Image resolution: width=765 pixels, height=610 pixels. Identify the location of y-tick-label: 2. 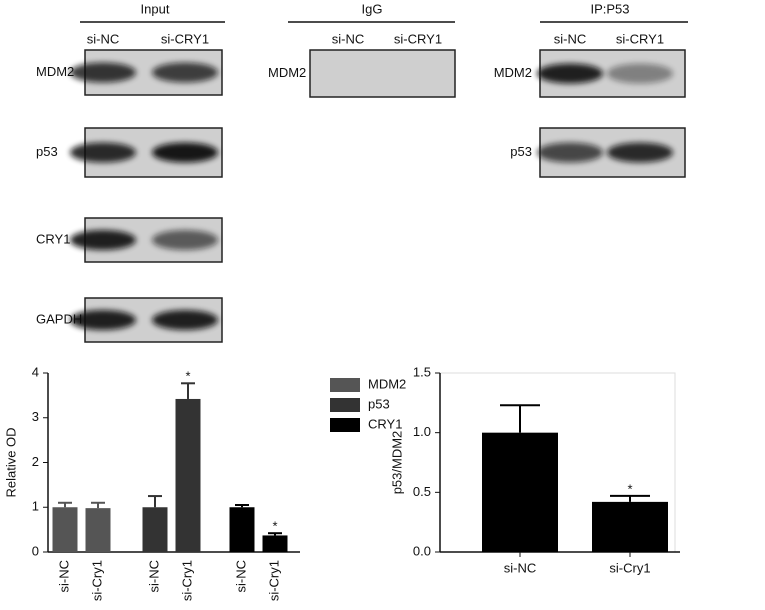
(35, 461).